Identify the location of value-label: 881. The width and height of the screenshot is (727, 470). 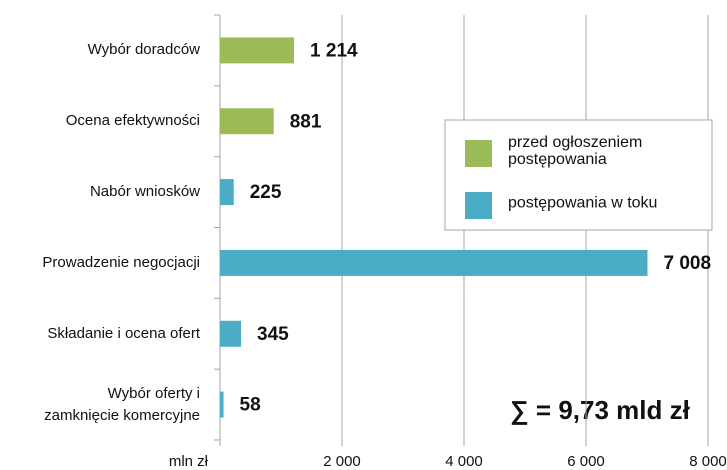
(306, 121).